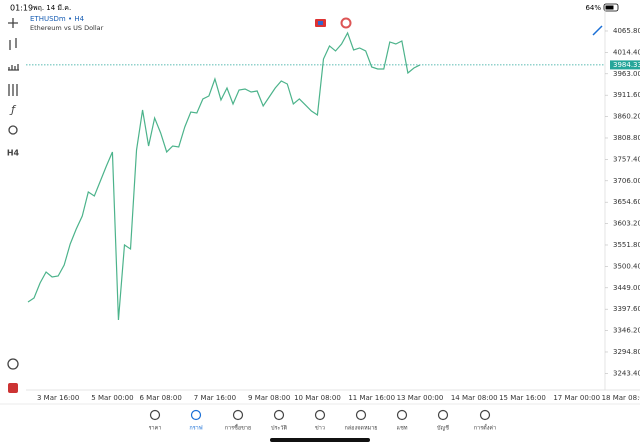 Image resolution: width=640 pixels, height=447 pixels. I want to click on symbol-description: Ethereum vs US Dollar, so click(67, 28).